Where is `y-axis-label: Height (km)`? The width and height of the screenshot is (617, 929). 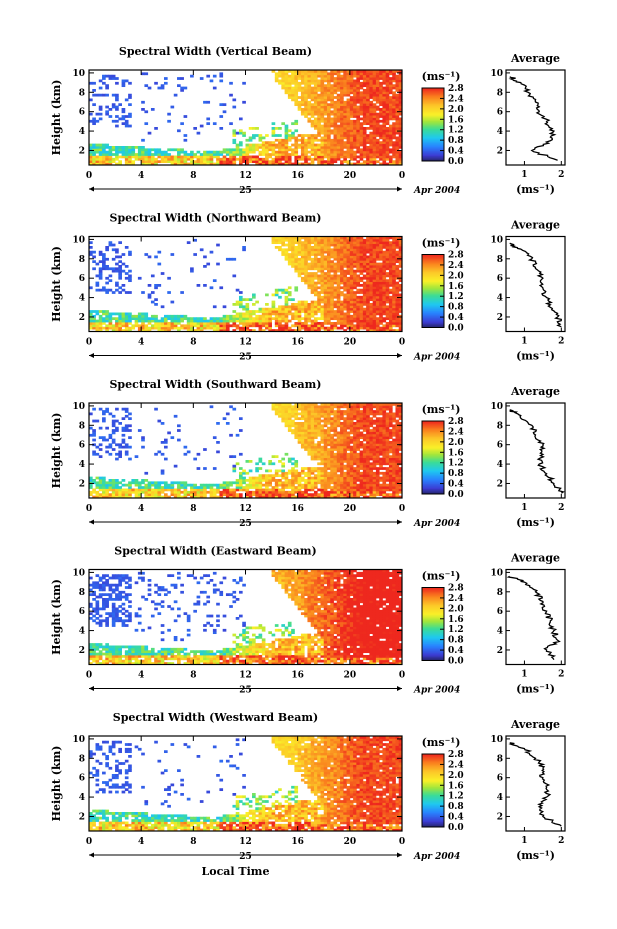
y-axis-label: Height (km) is located at coordinates (56, 118).